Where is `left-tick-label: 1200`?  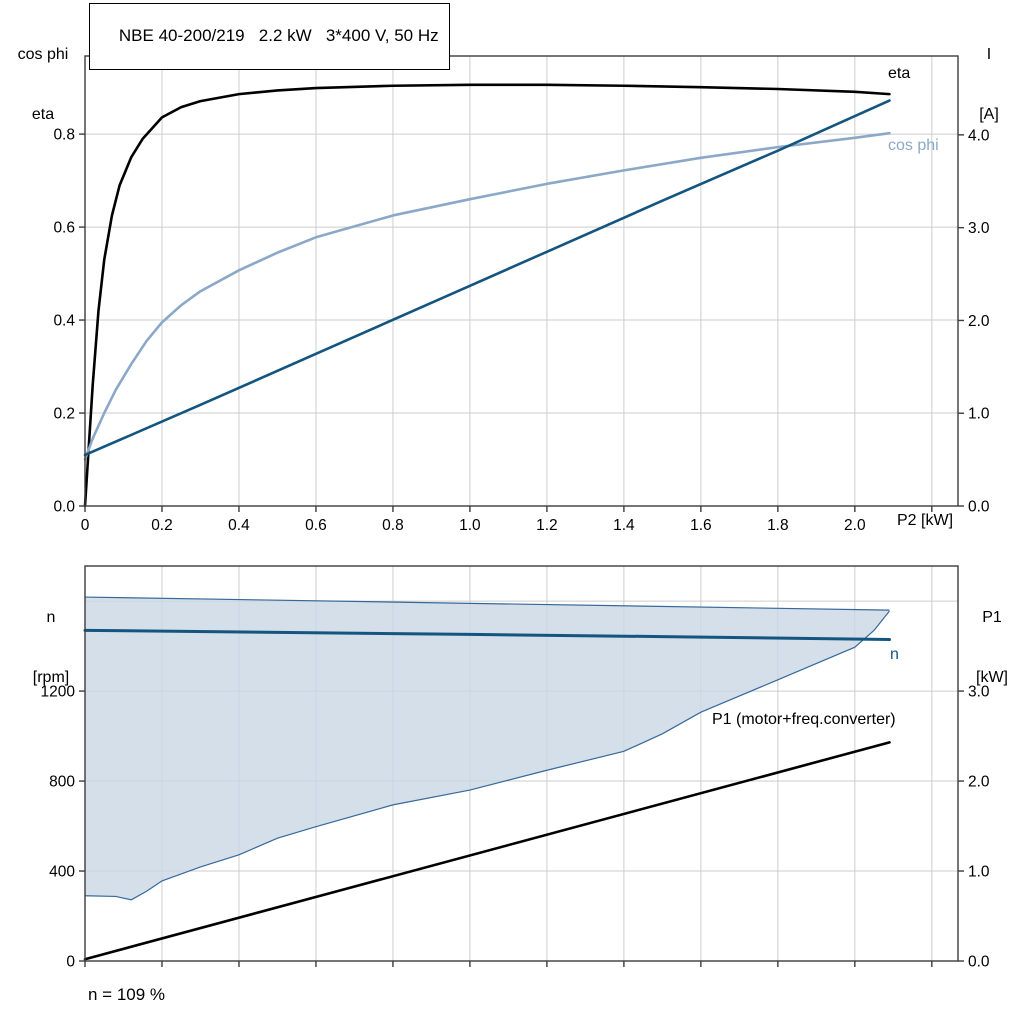 left-tick-label: 1200 is located at coordinates (58, 692).